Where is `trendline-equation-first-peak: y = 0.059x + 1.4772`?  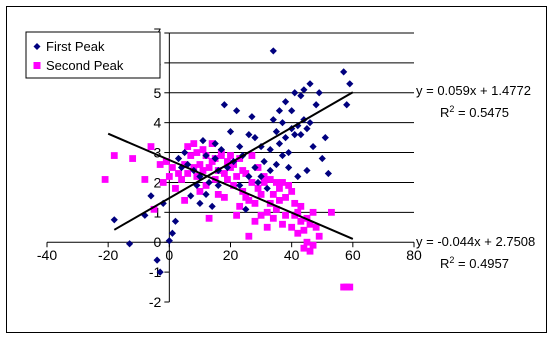 trendline-equation-first-peak: y = 0.059x + 1.4772 is located at coordinates (473, 90).